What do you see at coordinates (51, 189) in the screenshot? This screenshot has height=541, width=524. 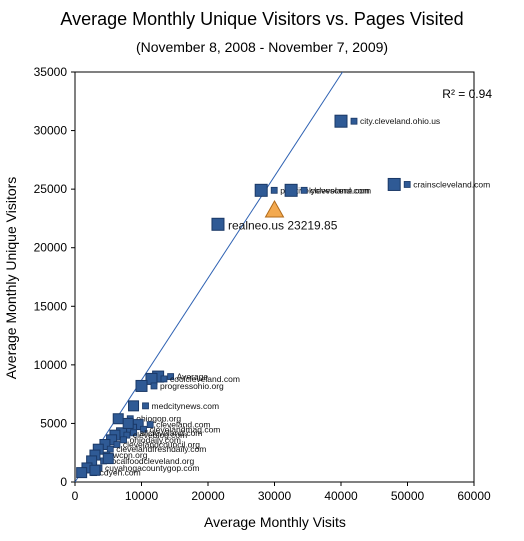 I see `y-tick-label: 25000` at bounding box center [51, 189].